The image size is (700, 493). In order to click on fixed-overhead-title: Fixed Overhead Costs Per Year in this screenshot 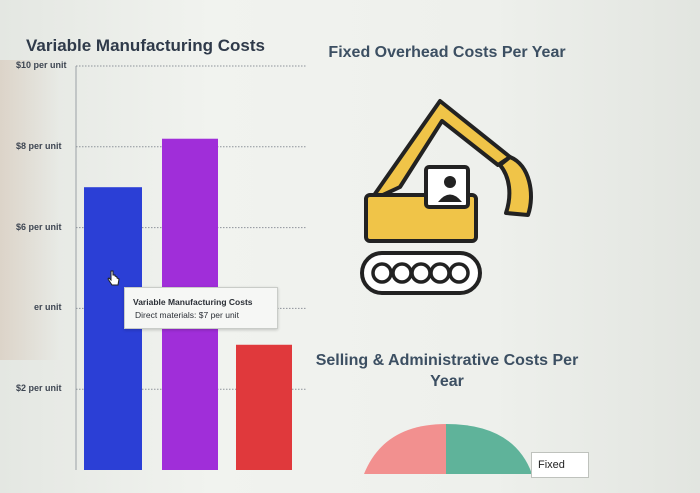, I will do `click(447, 52)`.